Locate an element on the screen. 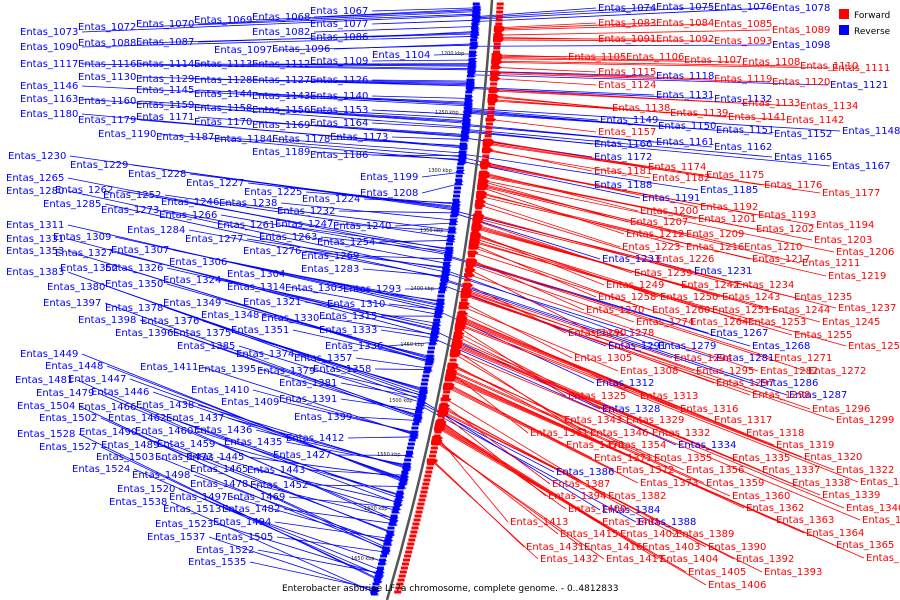  gene-label: Entas_1210 is located at coordinates (773, 247).